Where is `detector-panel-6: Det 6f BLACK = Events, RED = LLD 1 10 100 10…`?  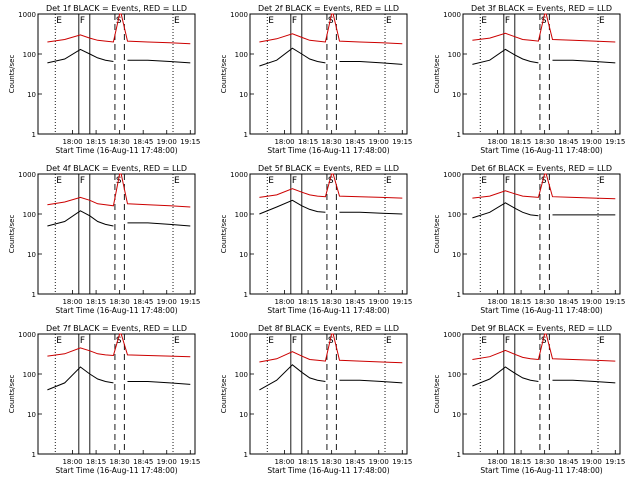
detector-panel-6: Det 6f BLACK = Events, RED = LLD 1 10 100 10… is located at coordinates (529, 239).